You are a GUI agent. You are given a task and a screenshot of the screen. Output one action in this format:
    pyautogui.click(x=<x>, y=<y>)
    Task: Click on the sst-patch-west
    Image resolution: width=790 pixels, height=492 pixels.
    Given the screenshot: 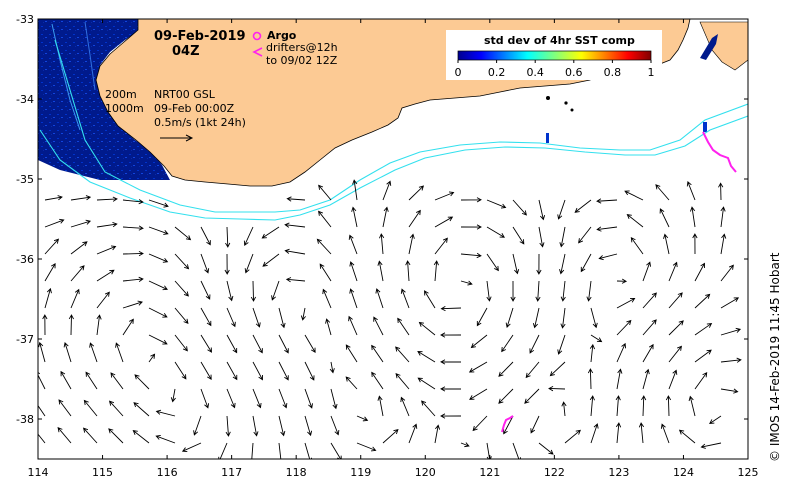 What is the action you would take?
    pyautogui.click(x=104, y=99)
    